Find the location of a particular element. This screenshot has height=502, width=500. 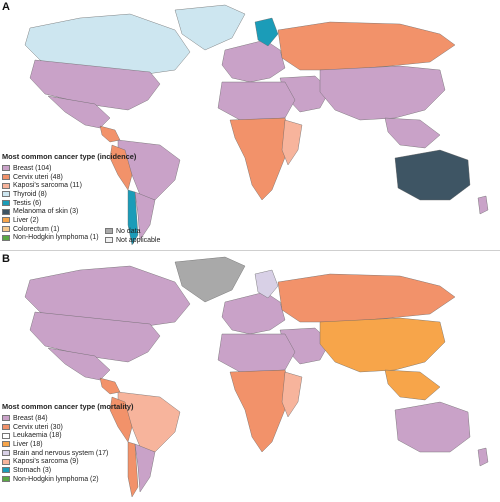

legend-label: No data is located at coordinates (128, 231).